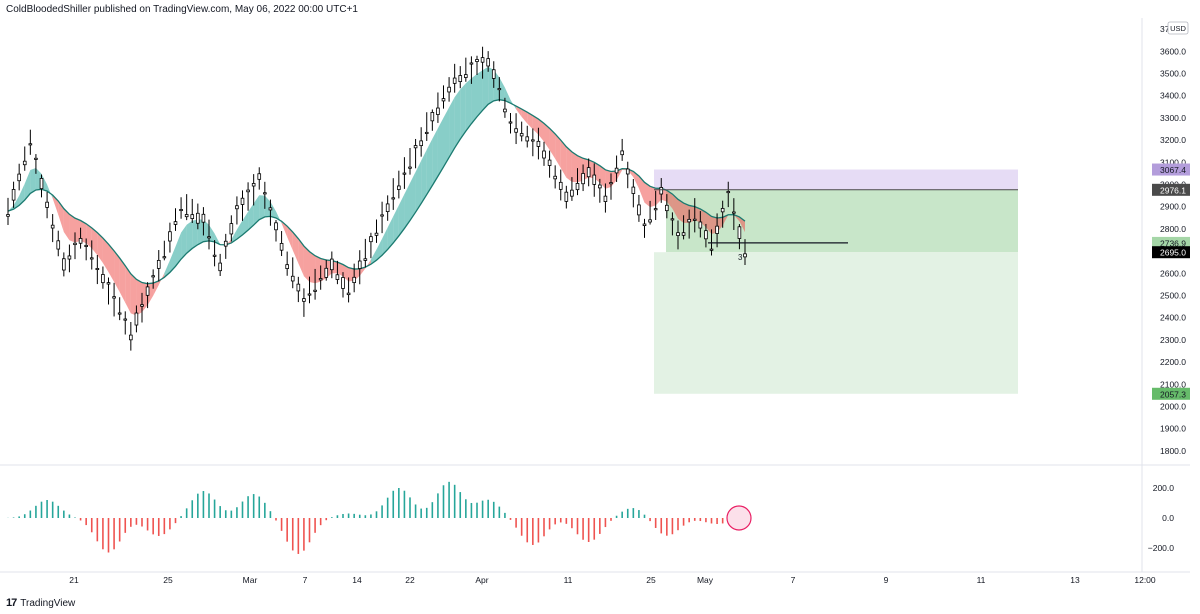  Describe the element at coordinates (357, 580) in the screenshot. I see `time-tick-label: 14` at that location.